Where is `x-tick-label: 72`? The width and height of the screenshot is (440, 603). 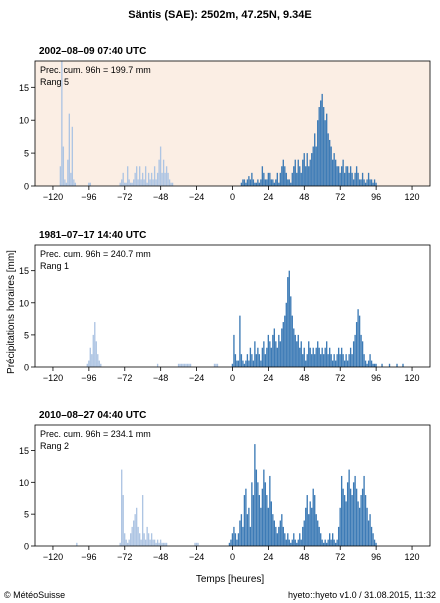 x-tick-label: 72 is located at coordinates (340, 378).